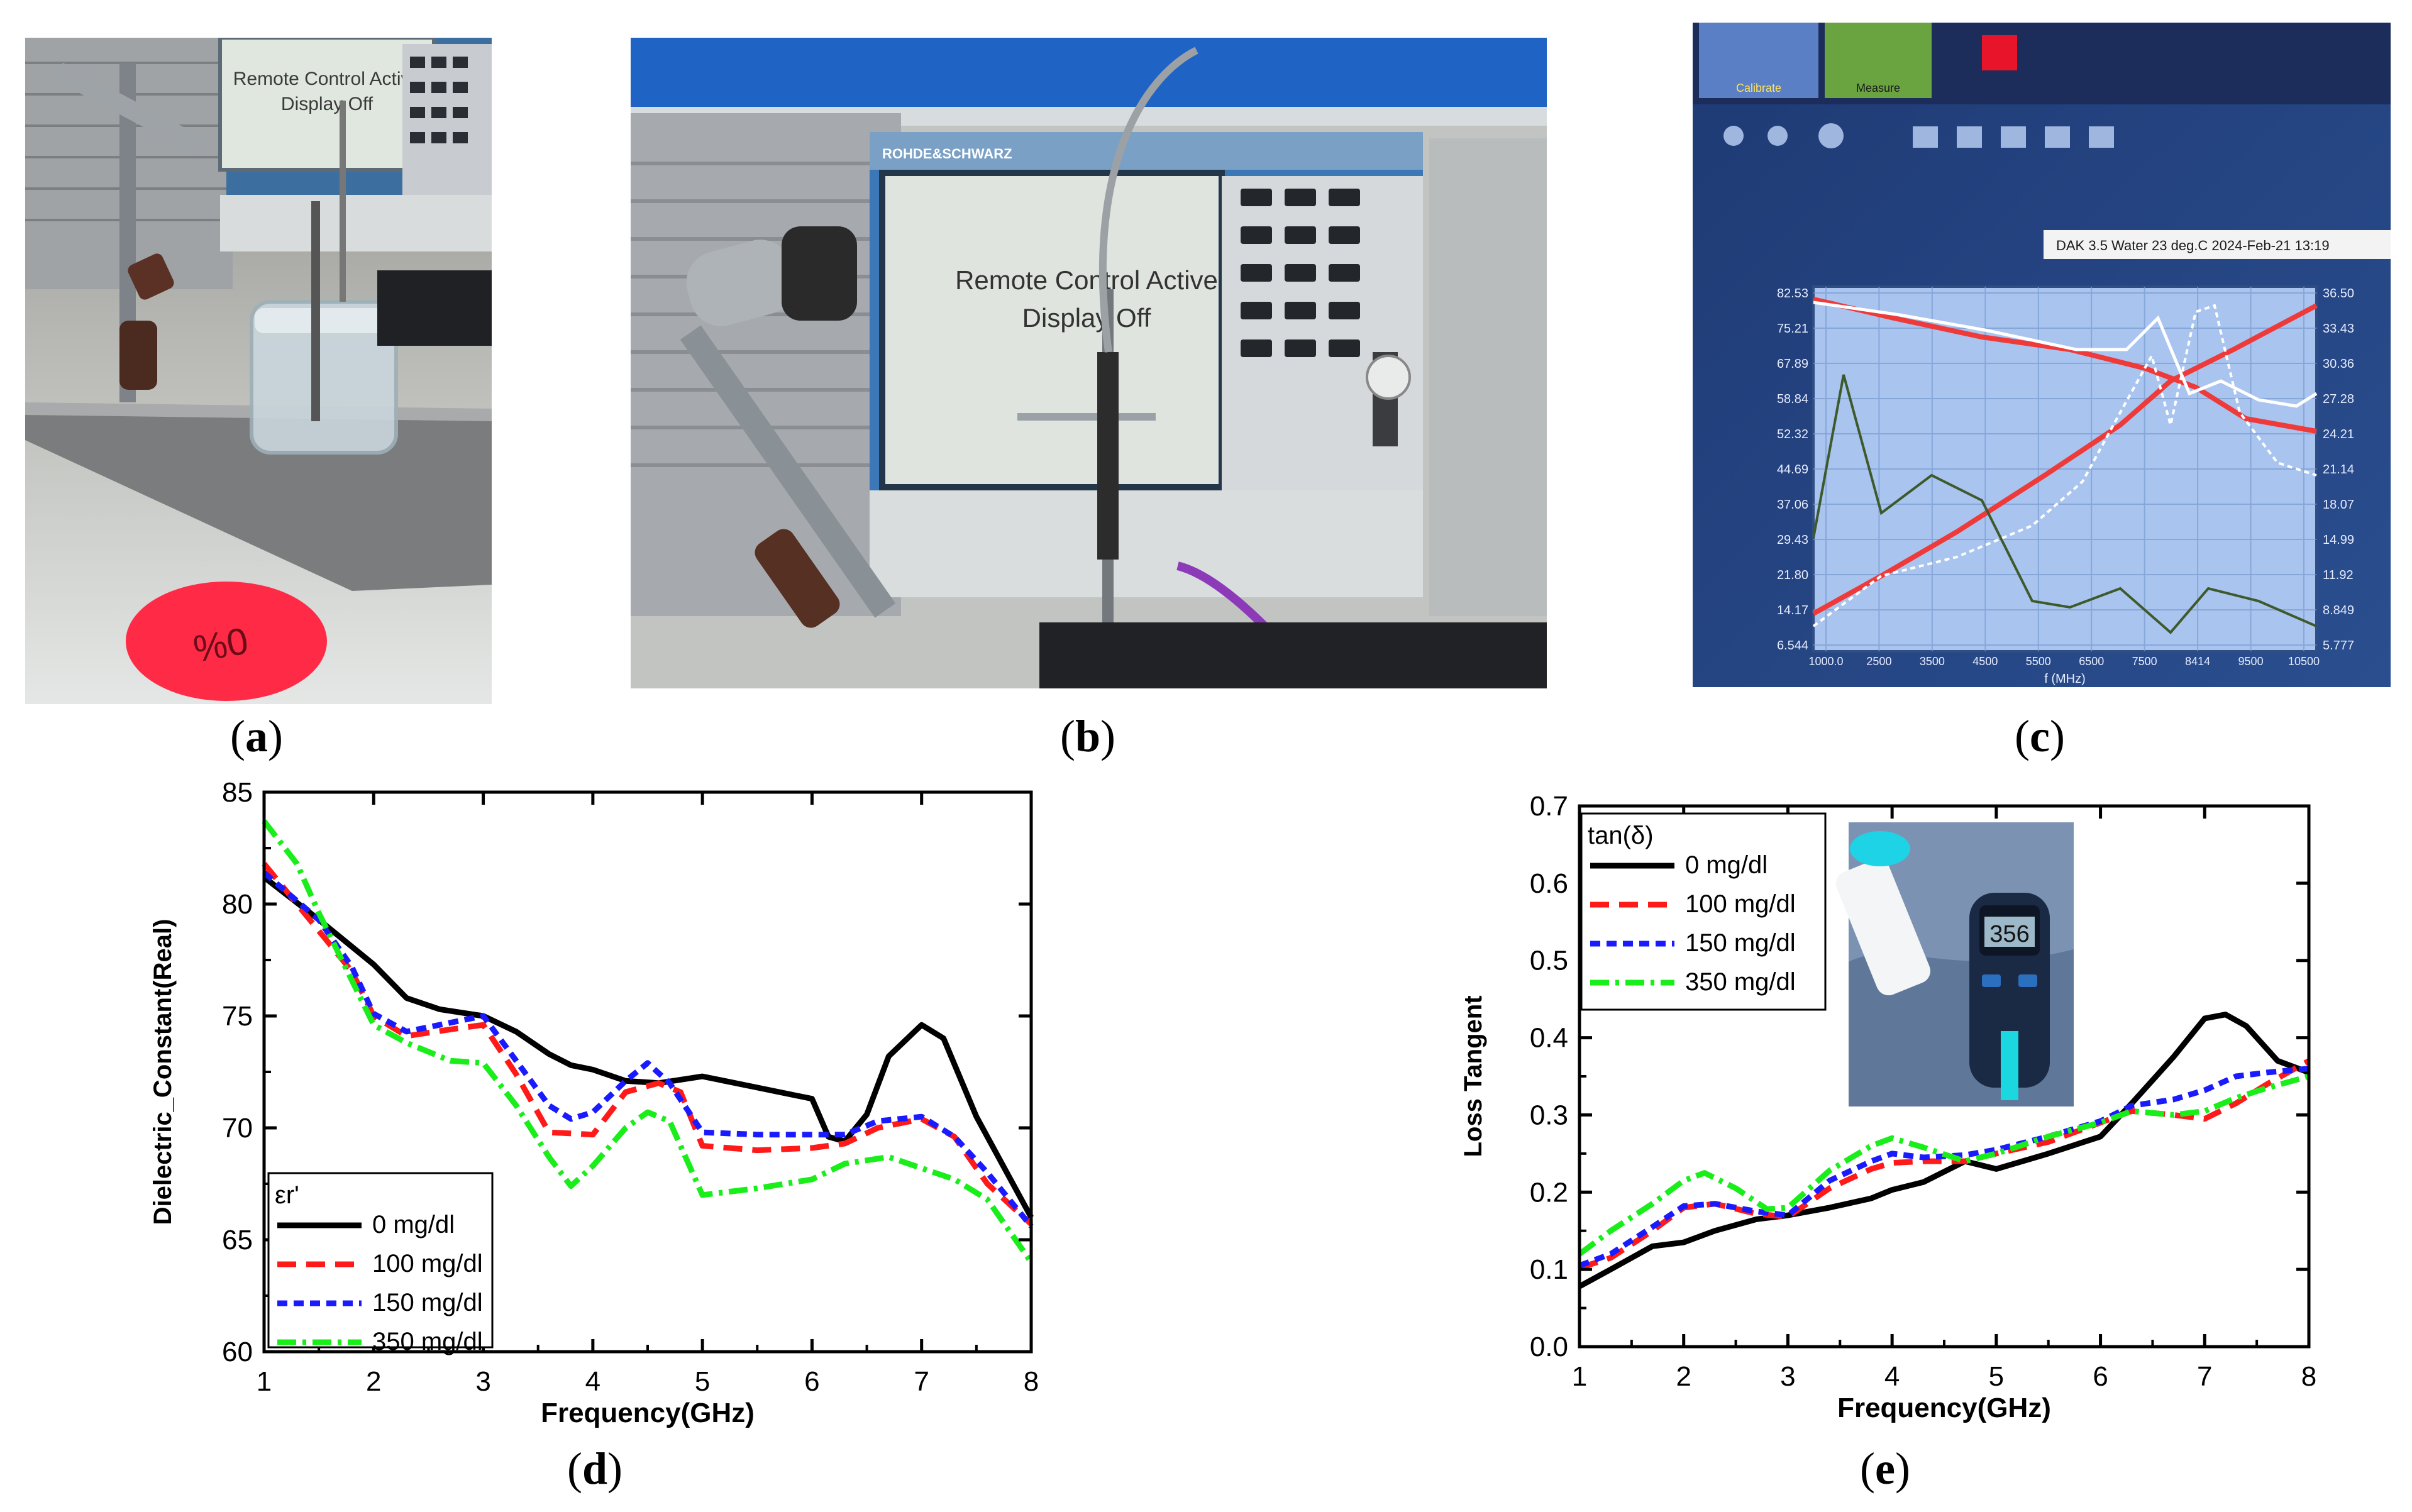 Image resolution: width=2412 pixels, height=1512 pixels. I want to click on panel-label-b: (b), so click(1088, 736).